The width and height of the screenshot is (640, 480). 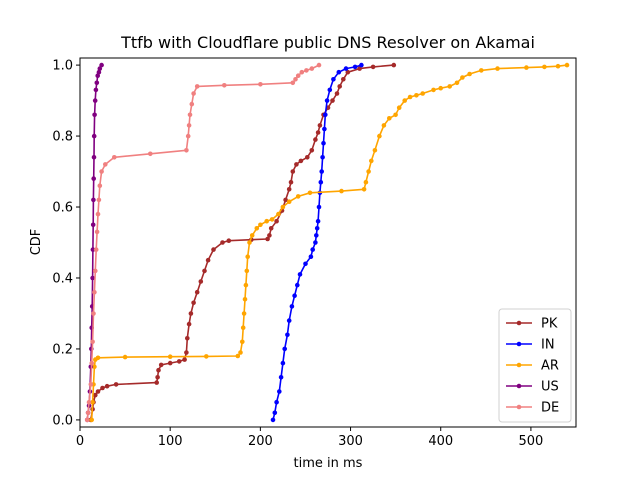 I want to click on series-in, so click(x=317, y=242).